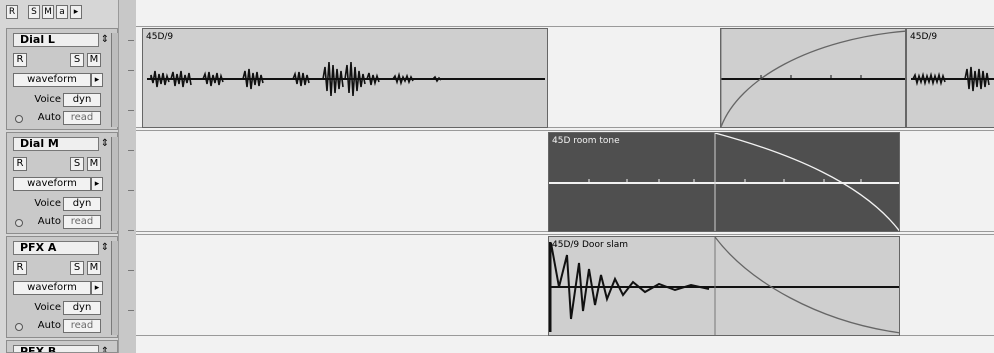 This screenshot has width=994, height=353. I want to click on track-resize-rail, so click(127, 176).